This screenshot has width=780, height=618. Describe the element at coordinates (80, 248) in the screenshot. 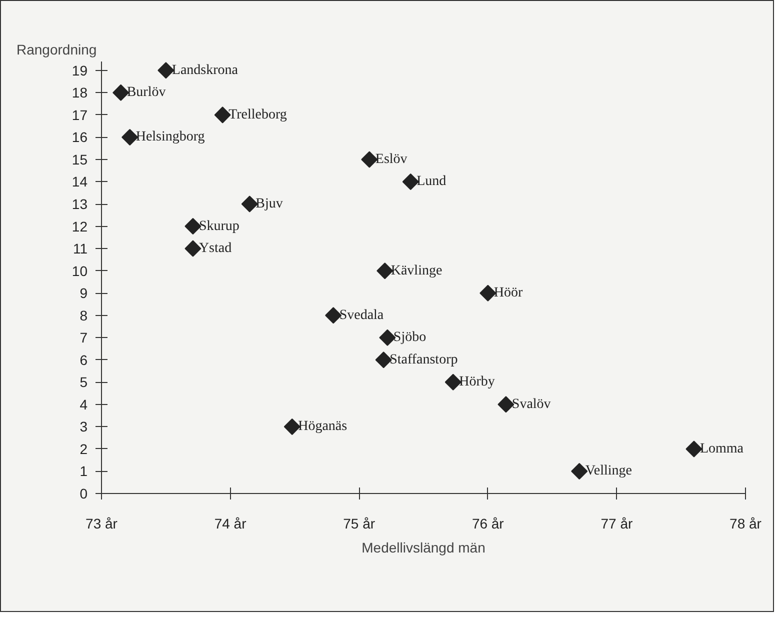

I see `y-tick-label: 11` at that location.